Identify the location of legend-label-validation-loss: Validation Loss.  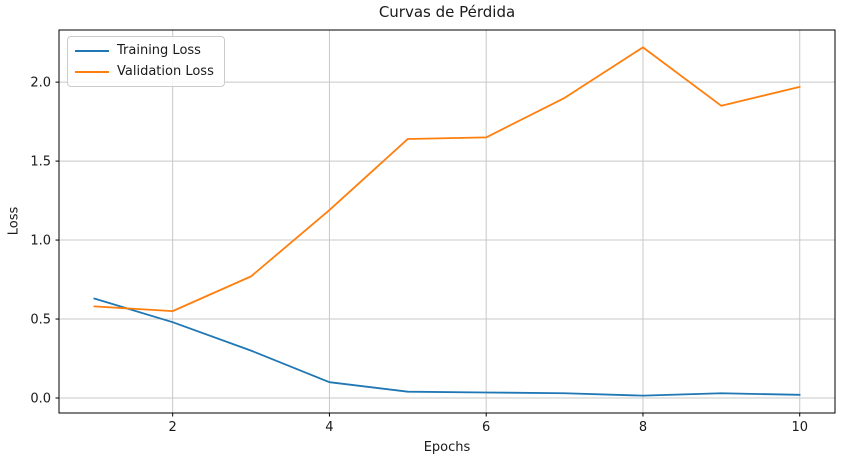
(165, 71).